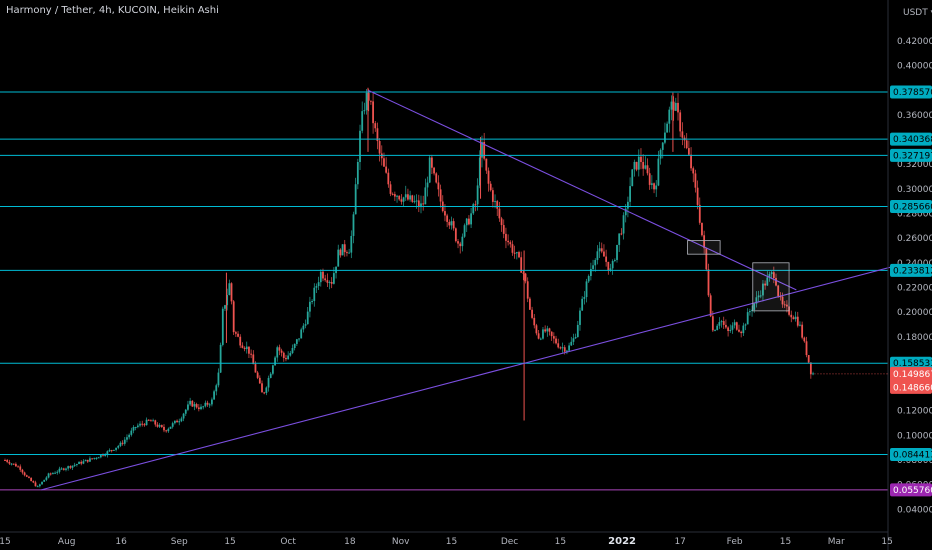 The height and width of the screenshot is (550, 932). What do you see at coordinates (771, 287) in the screenshot?
I see `rectangle-drawing` at bounding box center [771, 287].